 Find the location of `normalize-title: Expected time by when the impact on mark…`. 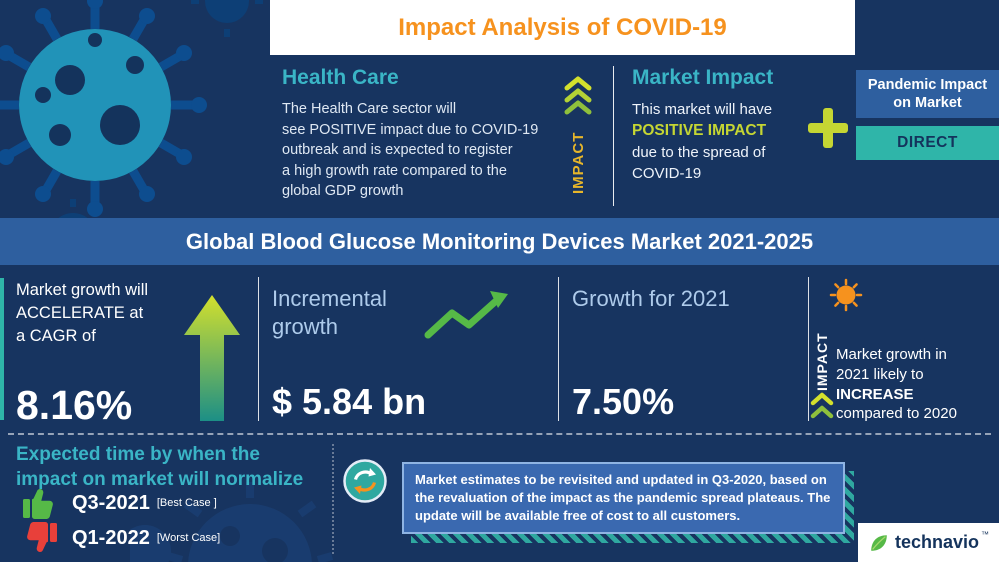

normalize-title: Expected time by when the impact on mark… is located at coordinates (160, 467).